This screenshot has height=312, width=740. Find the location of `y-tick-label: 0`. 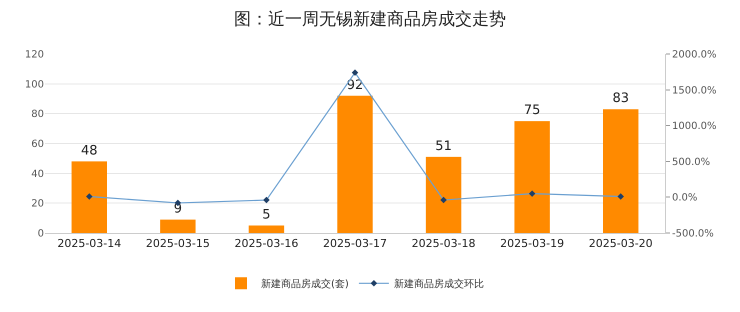

y-tick-label: 0 is located at coordinates (41, 234).